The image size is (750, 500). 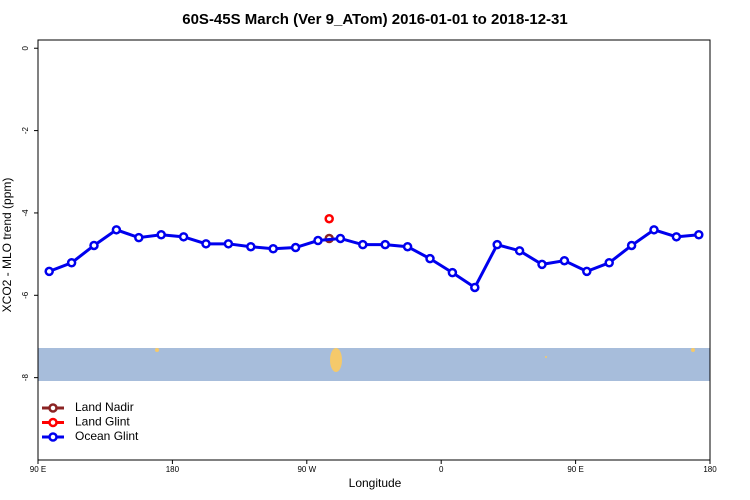 I want to click on x-tick-label: 0, so click(x=441, y=469).